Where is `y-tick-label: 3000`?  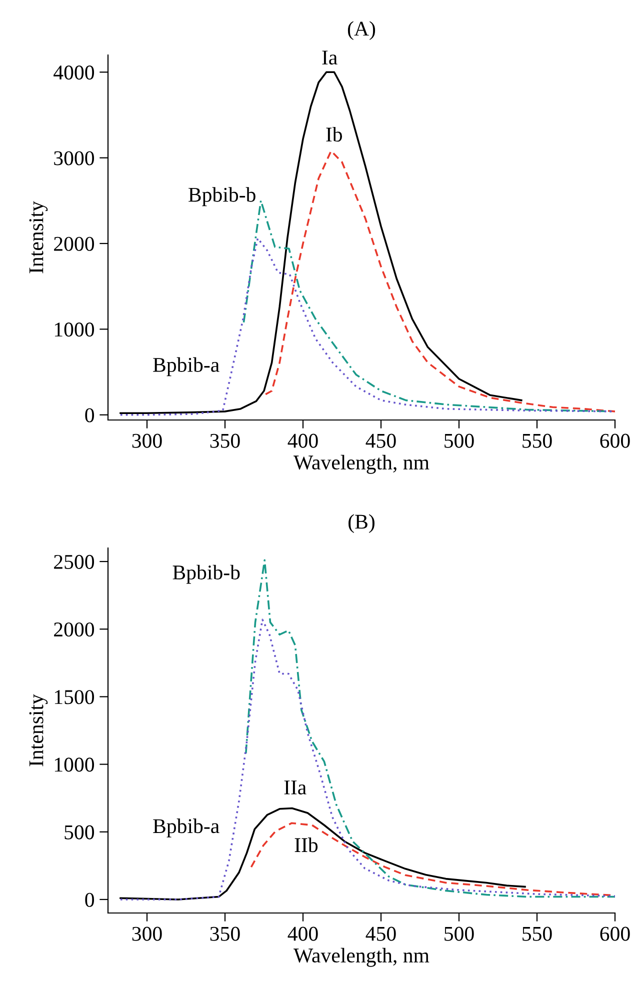 y-tick-label: 3000 is located at coordinates (74, 158).